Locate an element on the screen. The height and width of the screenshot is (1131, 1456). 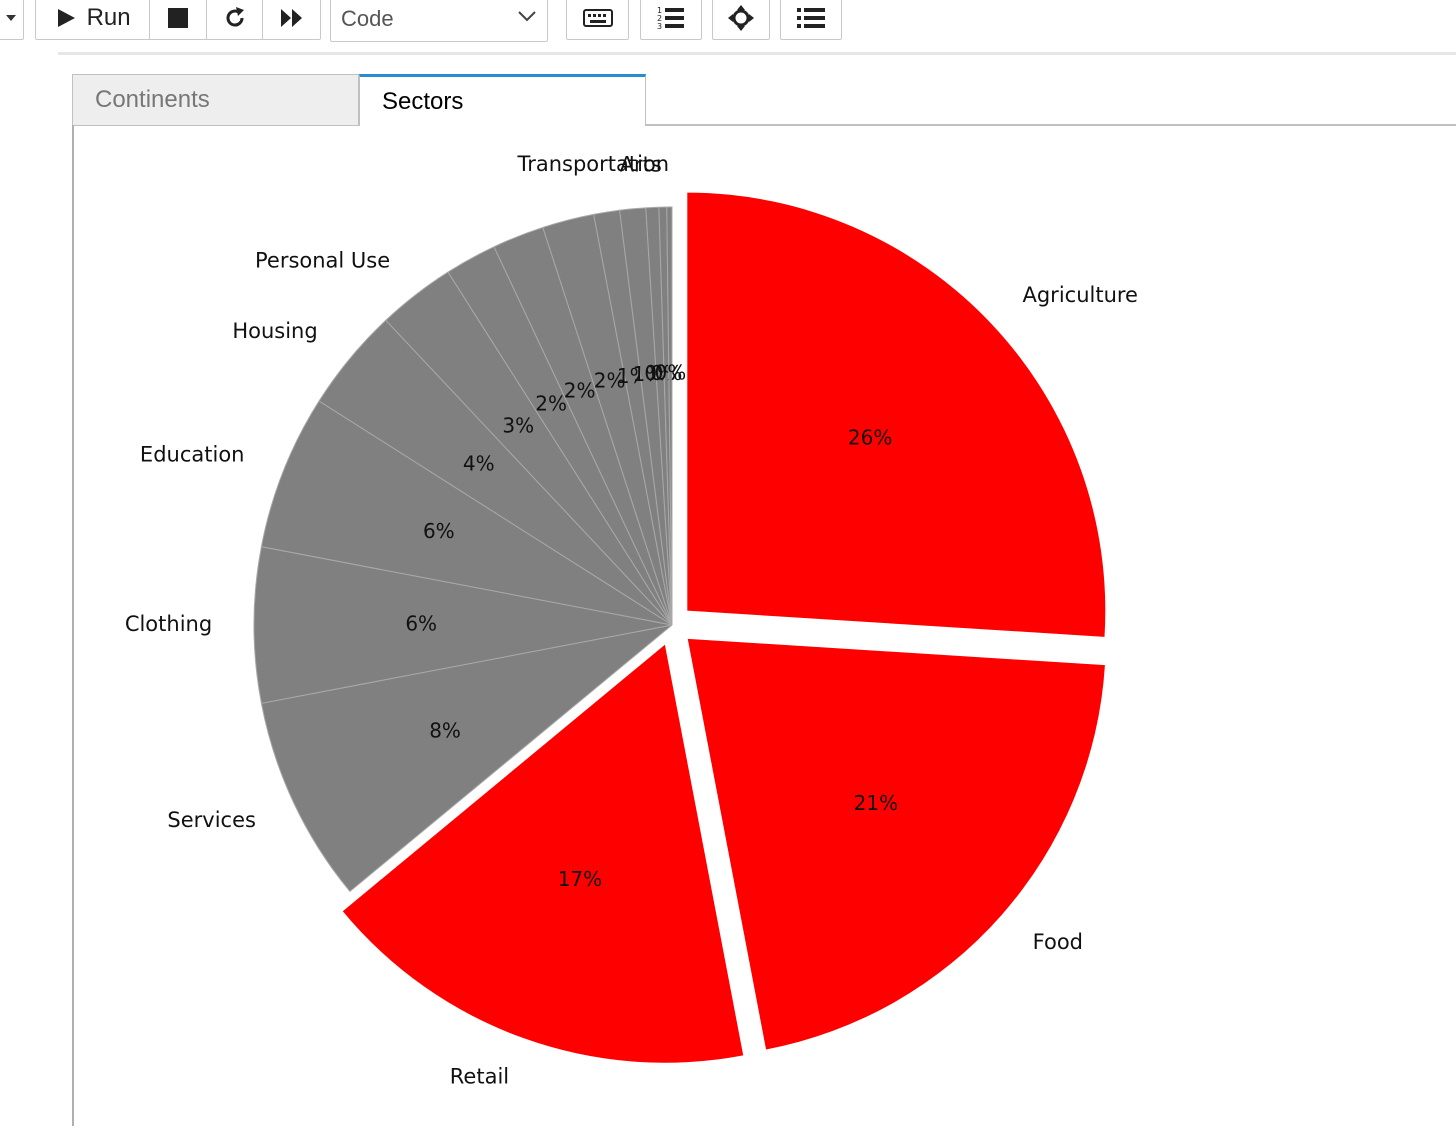
pie-category-label: Transportation is located at coordinates (592, 164).